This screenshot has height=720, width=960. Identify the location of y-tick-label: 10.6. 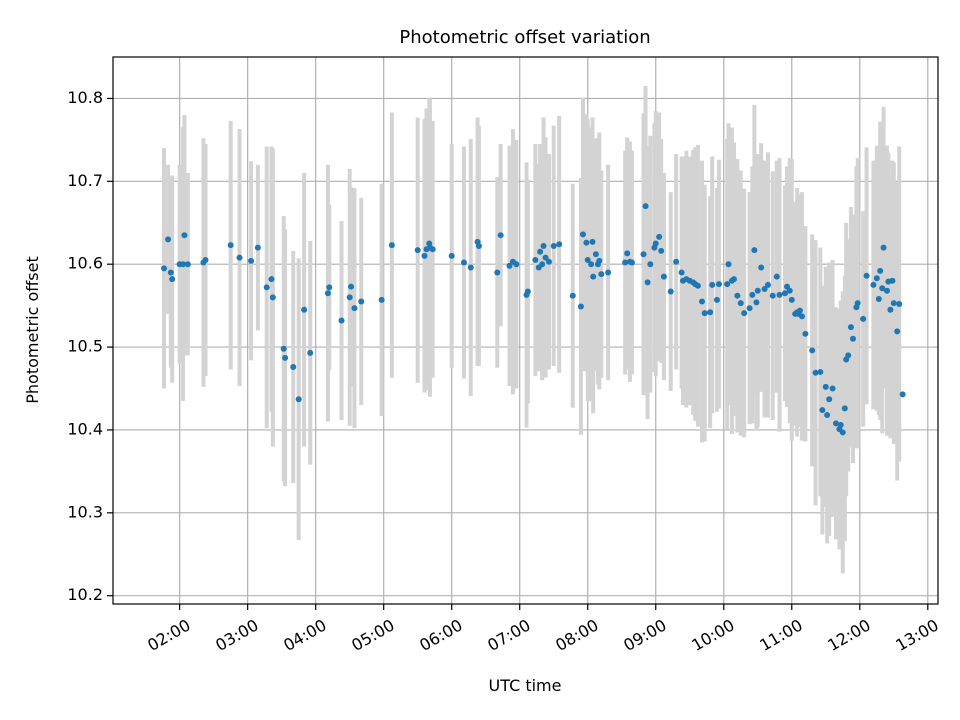
(85, 263).